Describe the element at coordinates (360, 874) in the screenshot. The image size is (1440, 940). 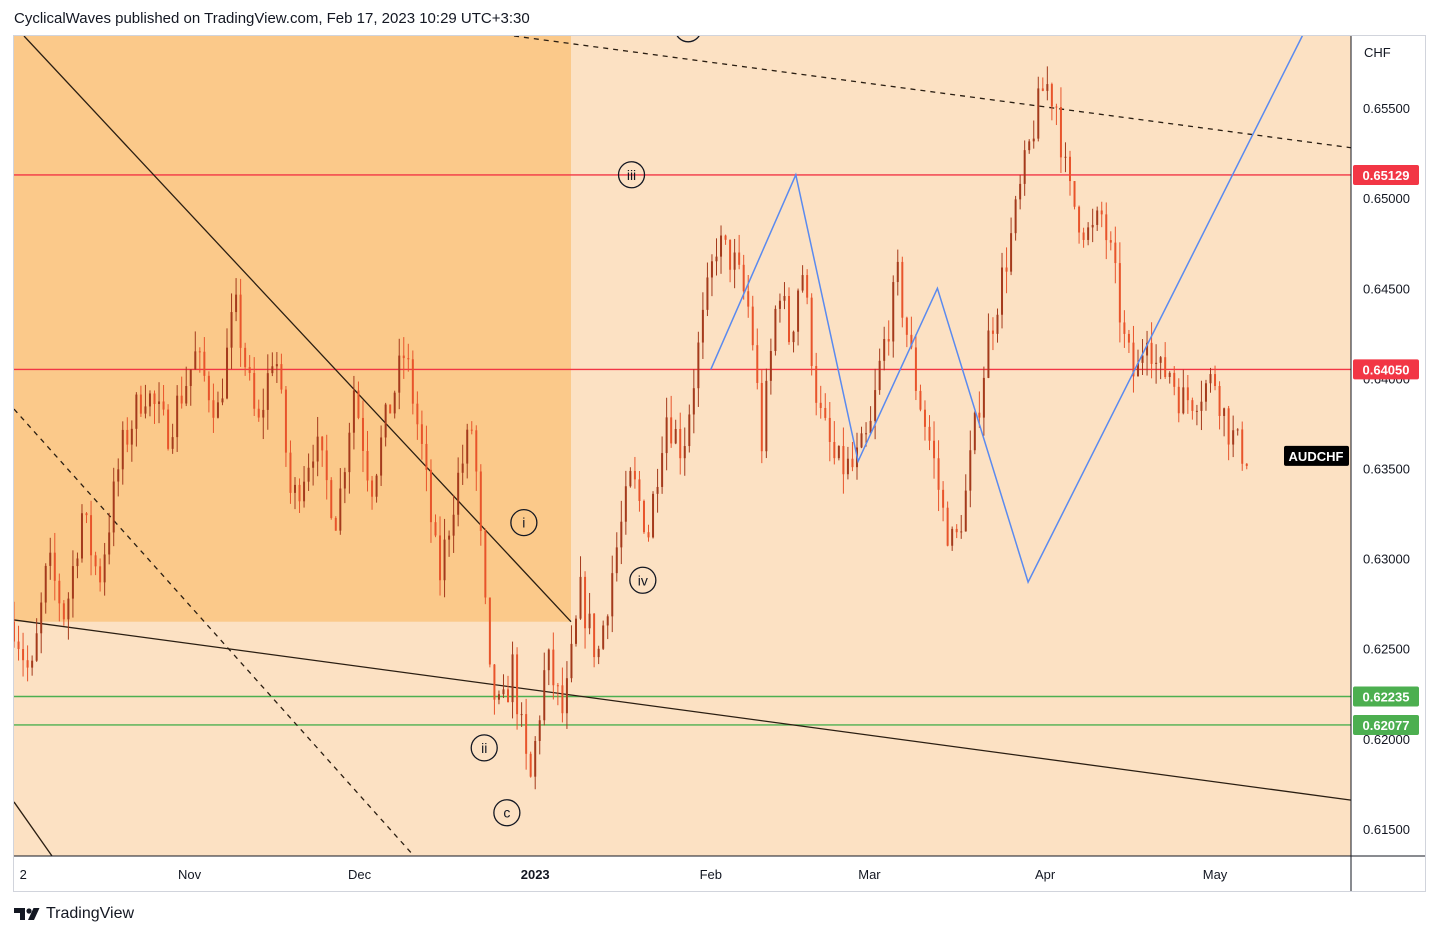
I see `time-tick-label: Dec` at that location.